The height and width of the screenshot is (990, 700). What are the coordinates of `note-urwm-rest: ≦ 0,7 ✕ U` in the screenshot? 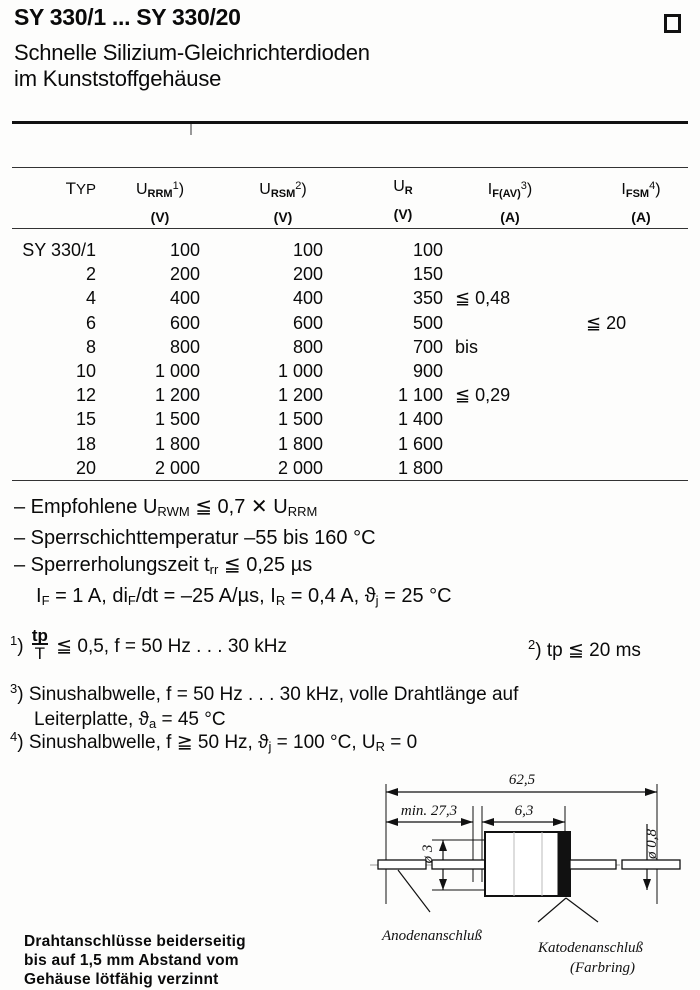 It's located at (238, 507).